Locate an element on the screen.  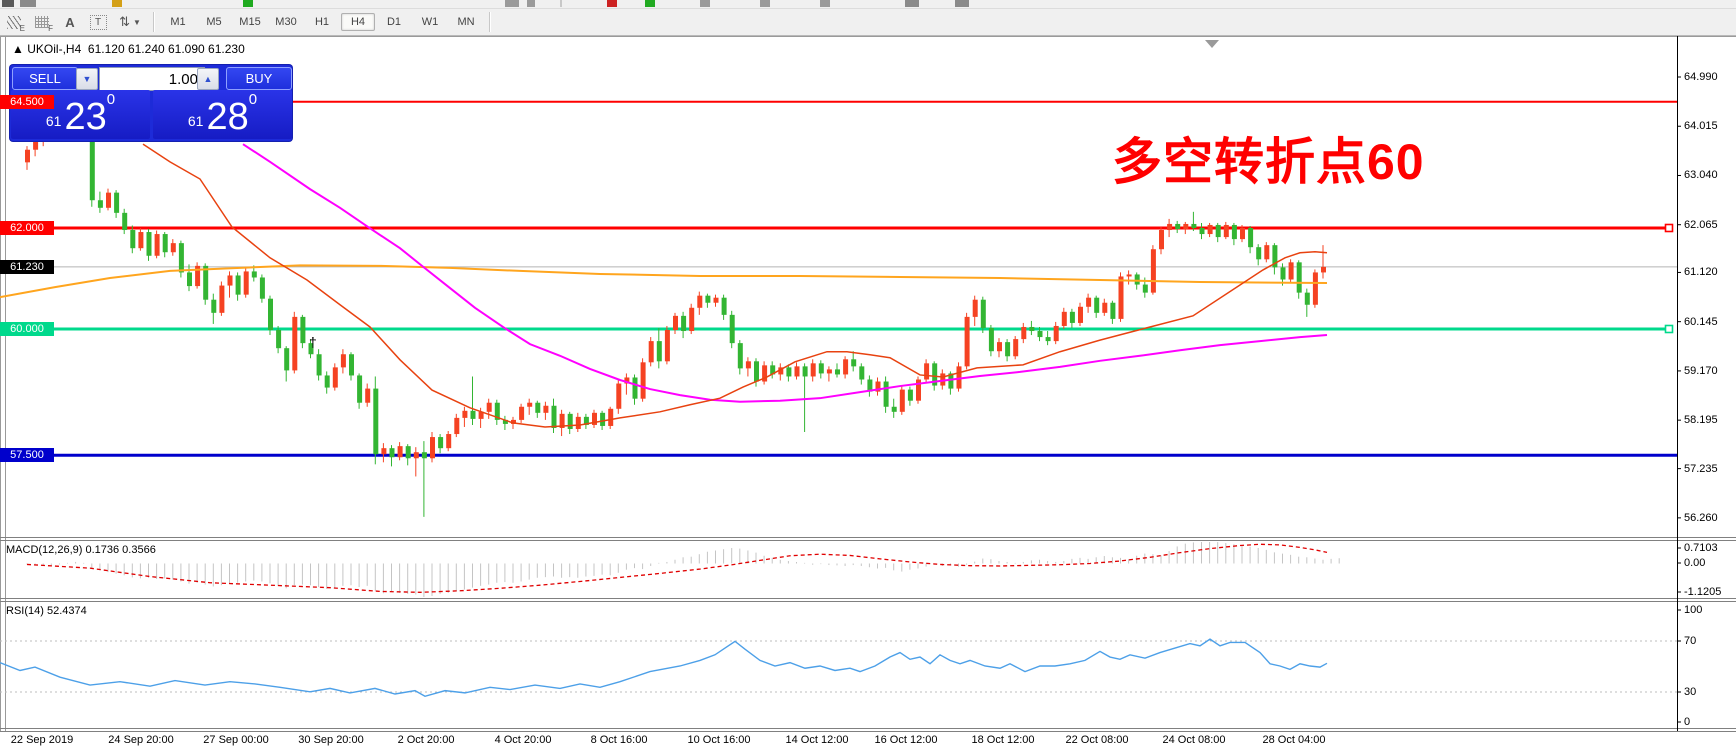
volume-input is located at coordinates (152, 79).